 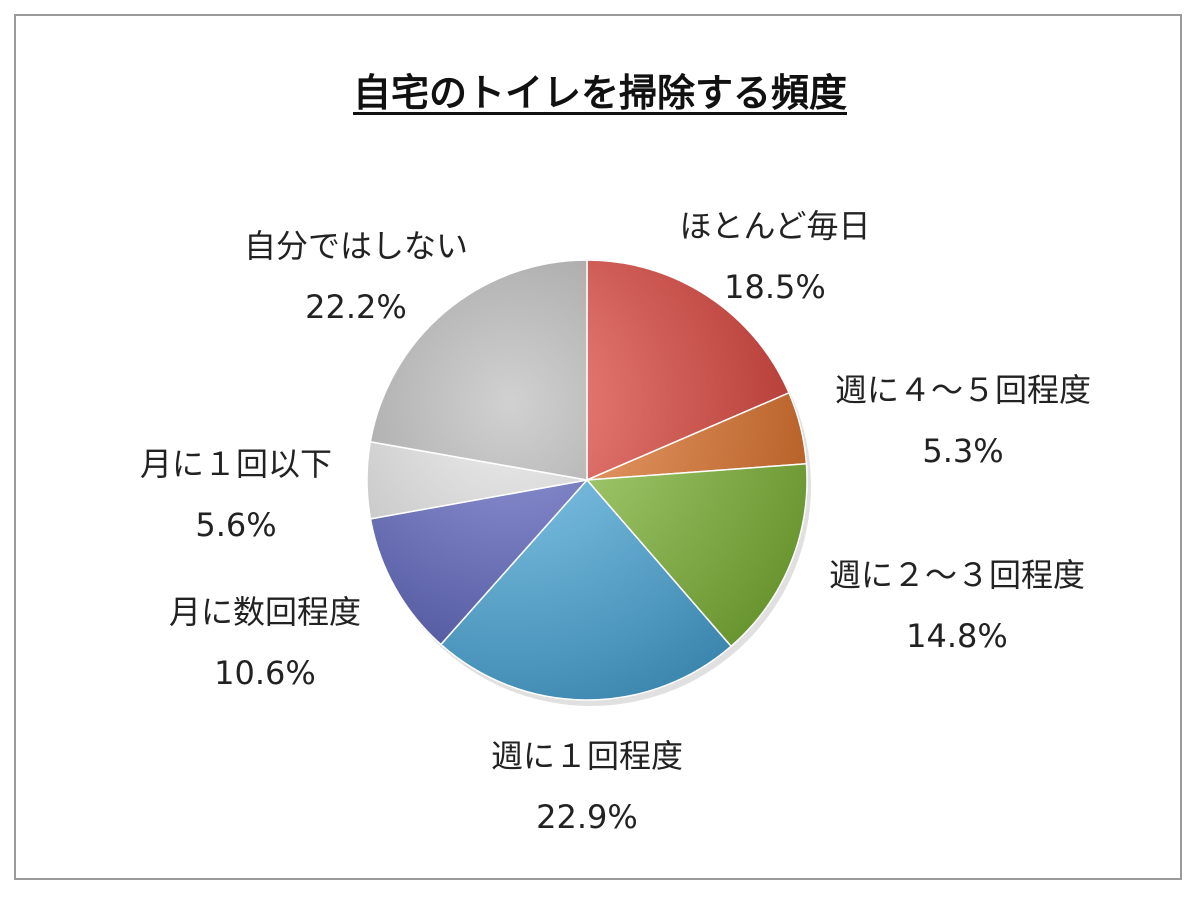 What do you see at coordinates (957, 606) in the screenshot?
I see `slice-label-2: 週に２～３回程度 14.8%` at bounding box center [957, 606].